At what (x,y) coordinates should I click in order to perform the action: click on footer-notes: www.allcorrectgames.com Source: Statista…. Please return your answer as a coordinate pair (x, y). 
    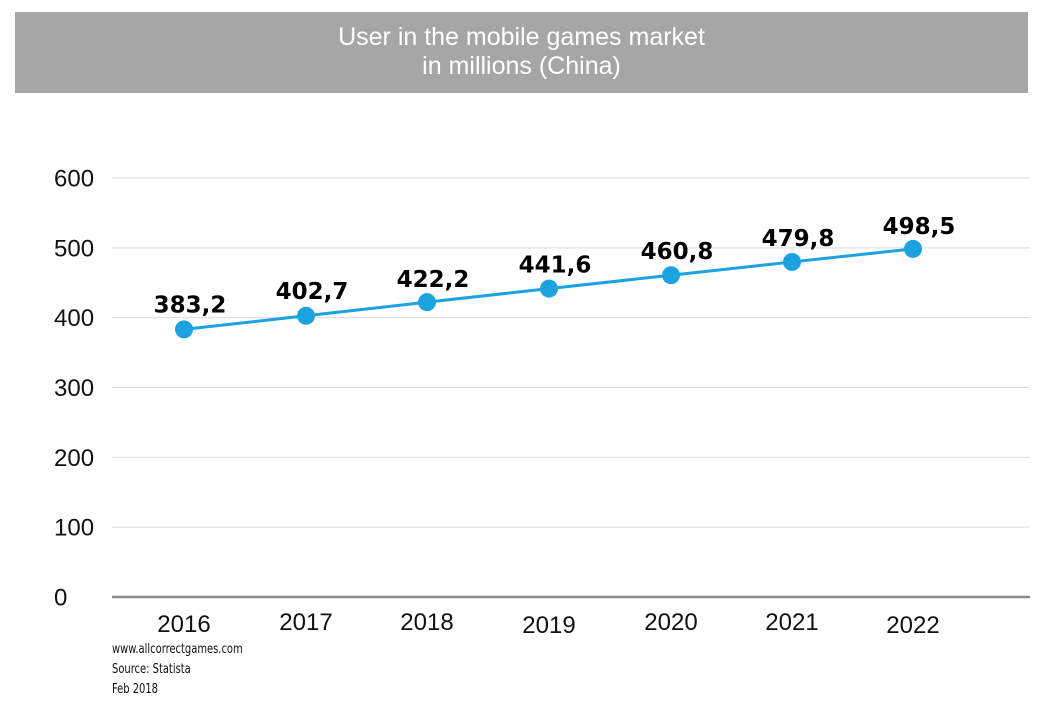
    Looking at the image, I should click on (177, 670).